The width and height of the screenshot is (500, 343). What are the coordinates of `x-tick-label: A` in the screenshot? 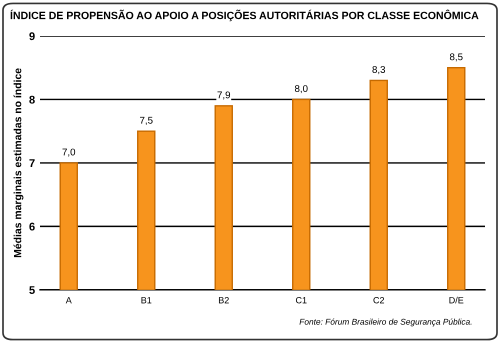 It's located at (69, 300).